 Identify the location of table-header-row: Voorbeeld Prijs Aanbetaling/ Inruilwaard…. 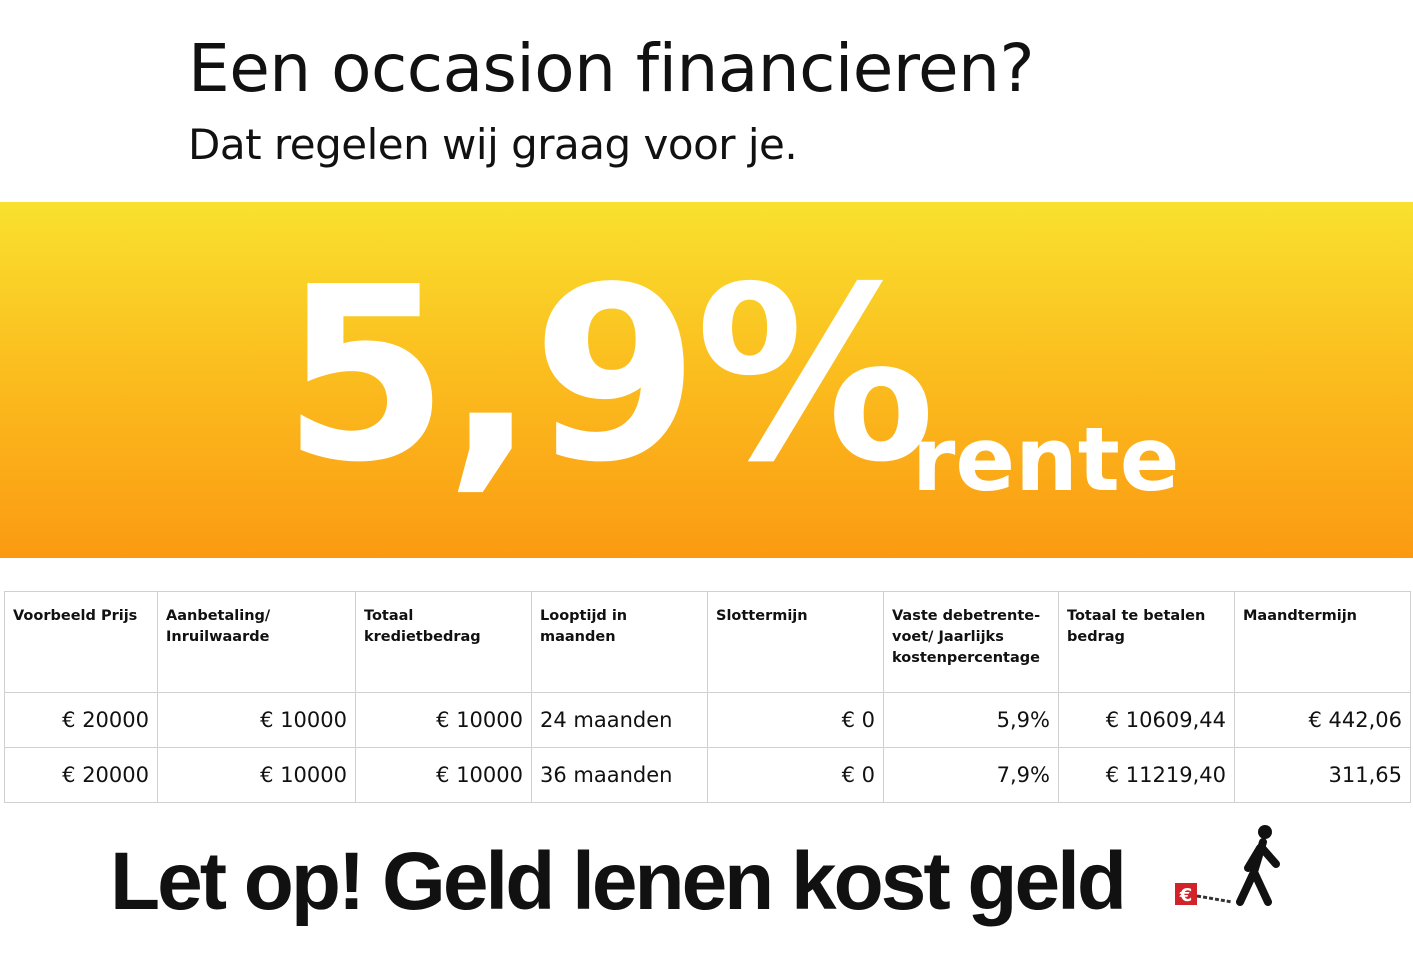
(707, 642).